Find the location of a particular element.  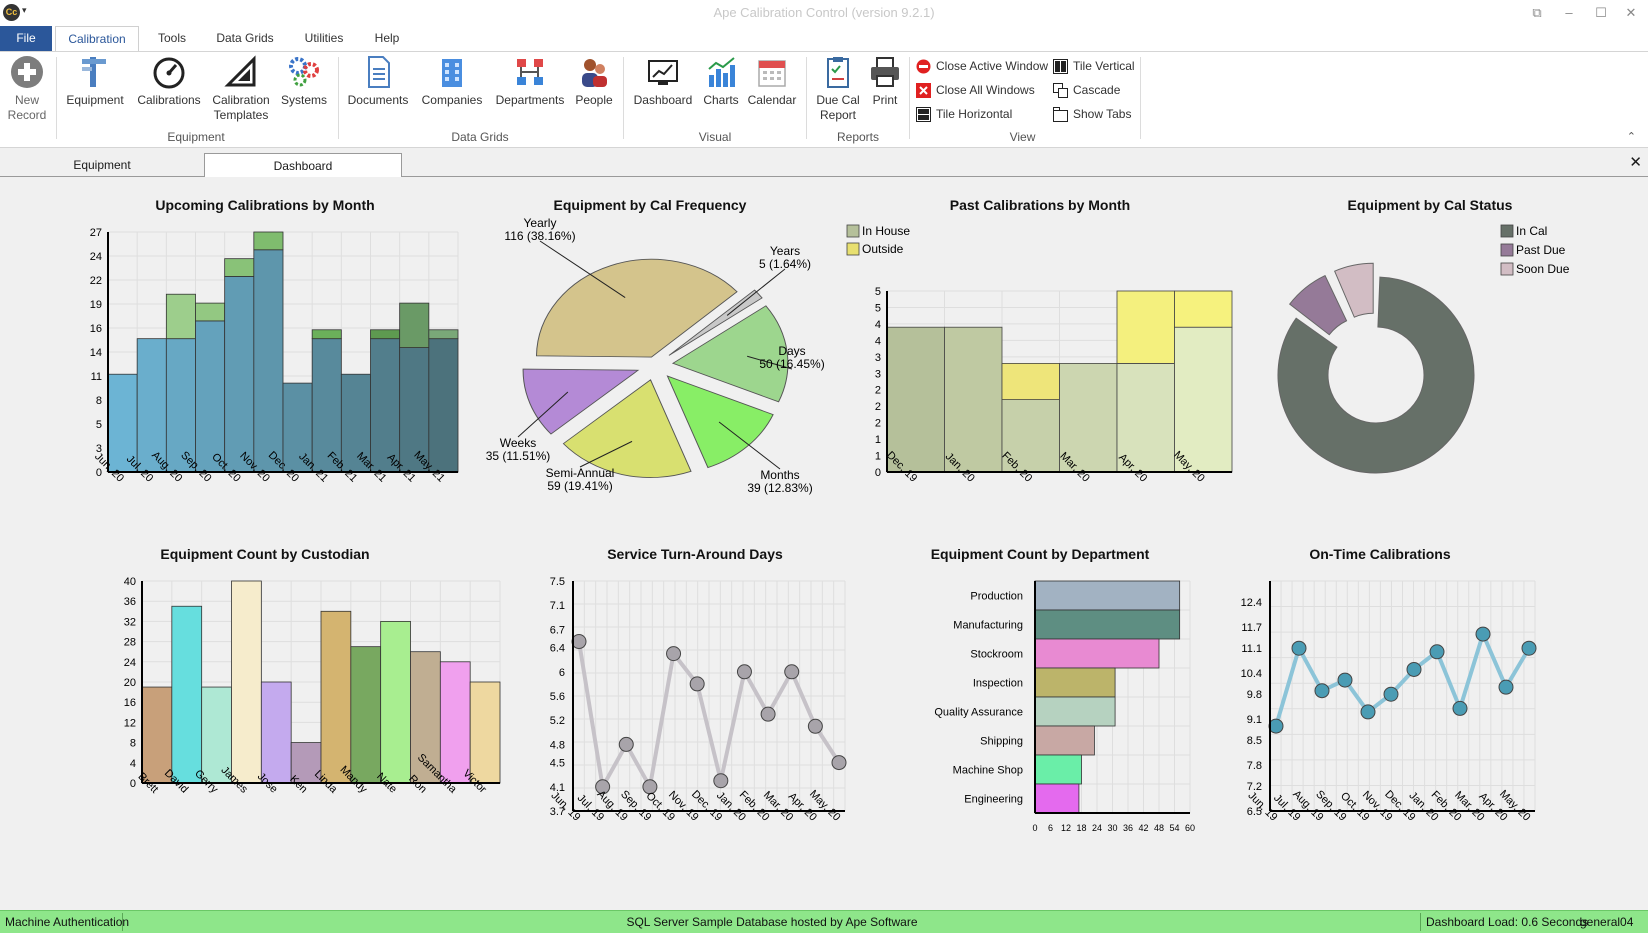

tile-horizontal-button: Tile Horizontal is located at coordinates (964, 114).